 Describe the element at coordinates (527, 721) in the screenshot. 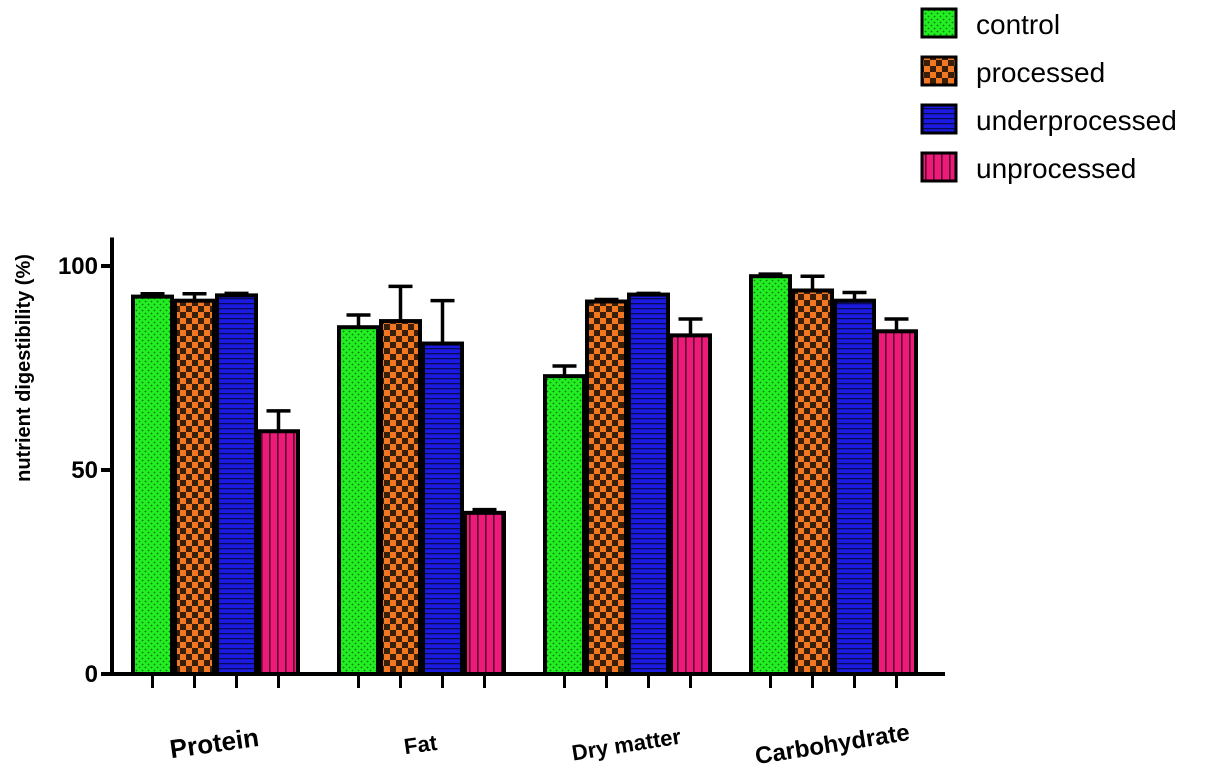

I see `x-axis: Protein Fat Dry matter Carbohydrate` at that location.